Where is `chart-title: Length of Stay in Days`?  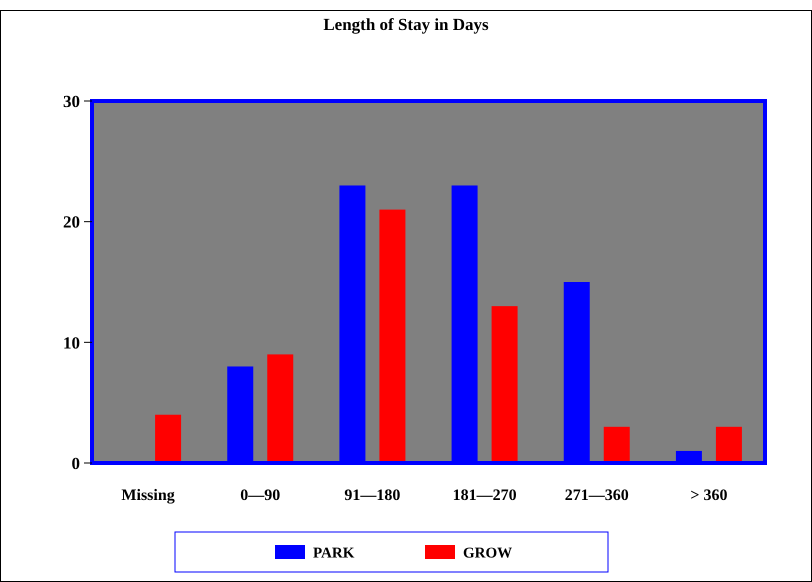
chart-title: Length of Stay in Days is located at coordinates (406, 24).